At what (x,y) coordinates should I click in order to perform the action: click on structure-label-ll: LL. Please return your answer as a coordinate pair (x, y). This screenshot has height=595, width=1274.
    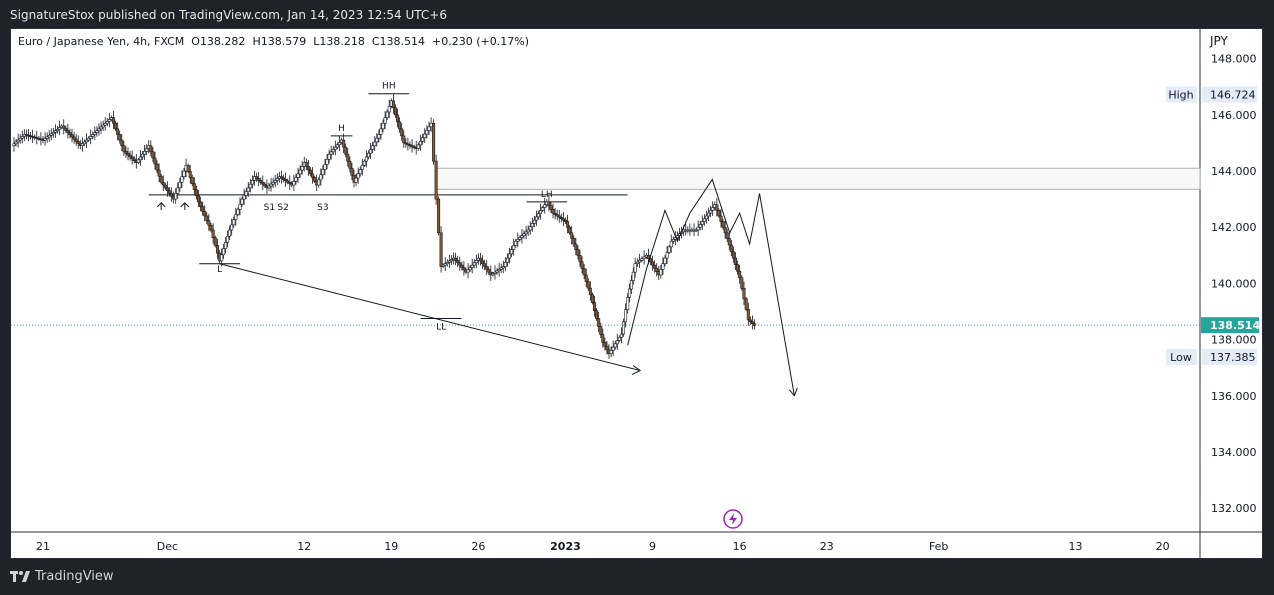
    Looking at the image, I should click on (441, 328).